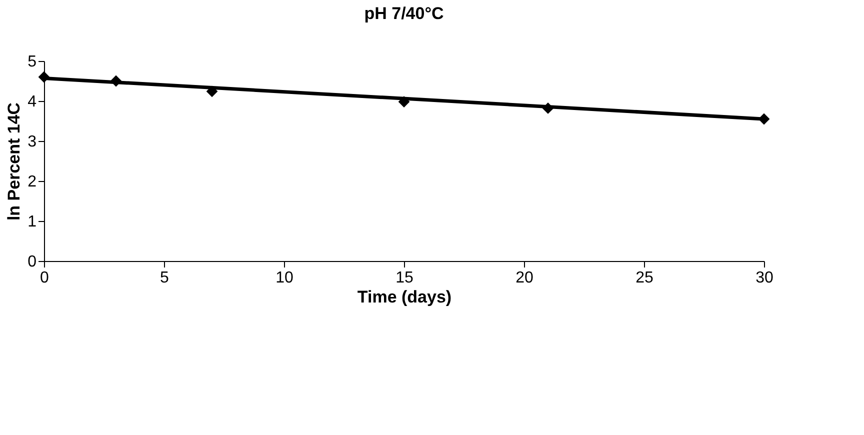 This screenshot has height=435, width=864. Describe the element at coordinates (45, 278) in the screenshot. I see `x-tick-label: 0` at that location.